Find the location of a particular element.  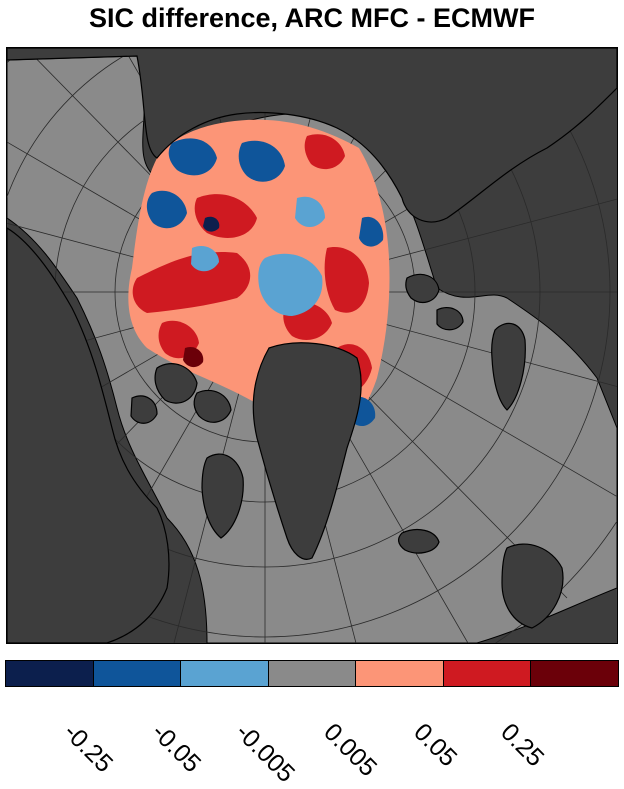

map-title: SIC difference, ARC MFC - ECMWF is located at coordinates (311, 18).